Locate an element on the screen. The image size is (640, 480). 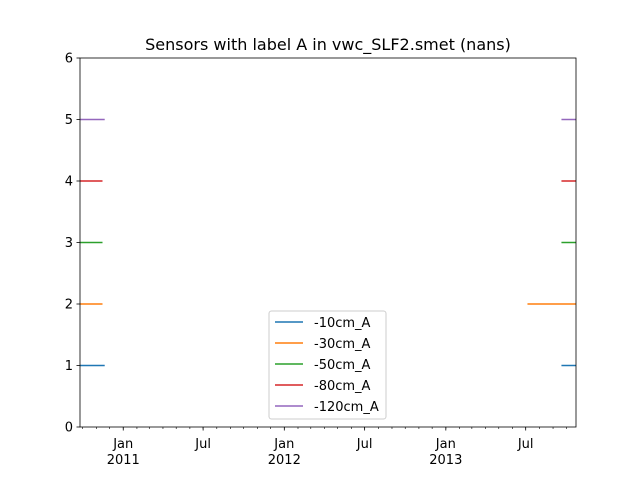
legend-label: -50cm_A is located at coordinates (342, 365).